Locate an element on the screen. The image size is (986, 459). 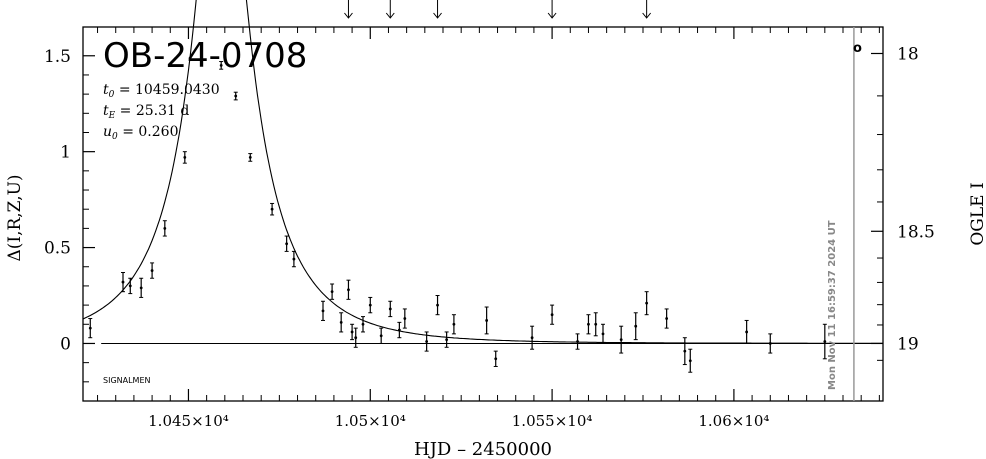
right-axis-label: OGLE I is located at coordinates (977, 213).